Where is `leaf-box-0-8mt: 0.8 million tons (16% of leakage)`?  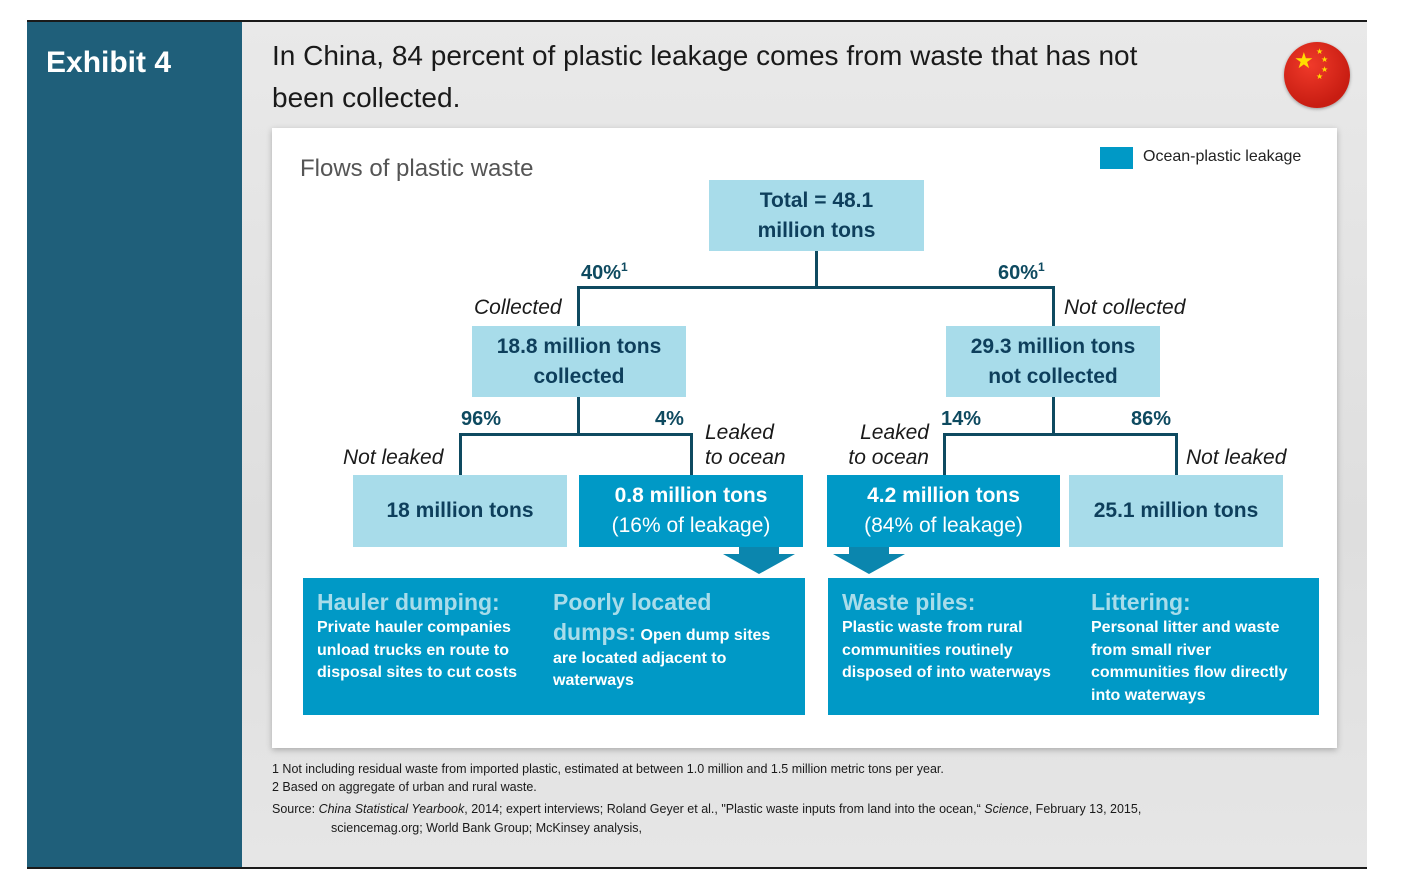 leaf-box-0-8mt: 0.8 million tons (16% of leakage) is located at coordinates (691, 511).